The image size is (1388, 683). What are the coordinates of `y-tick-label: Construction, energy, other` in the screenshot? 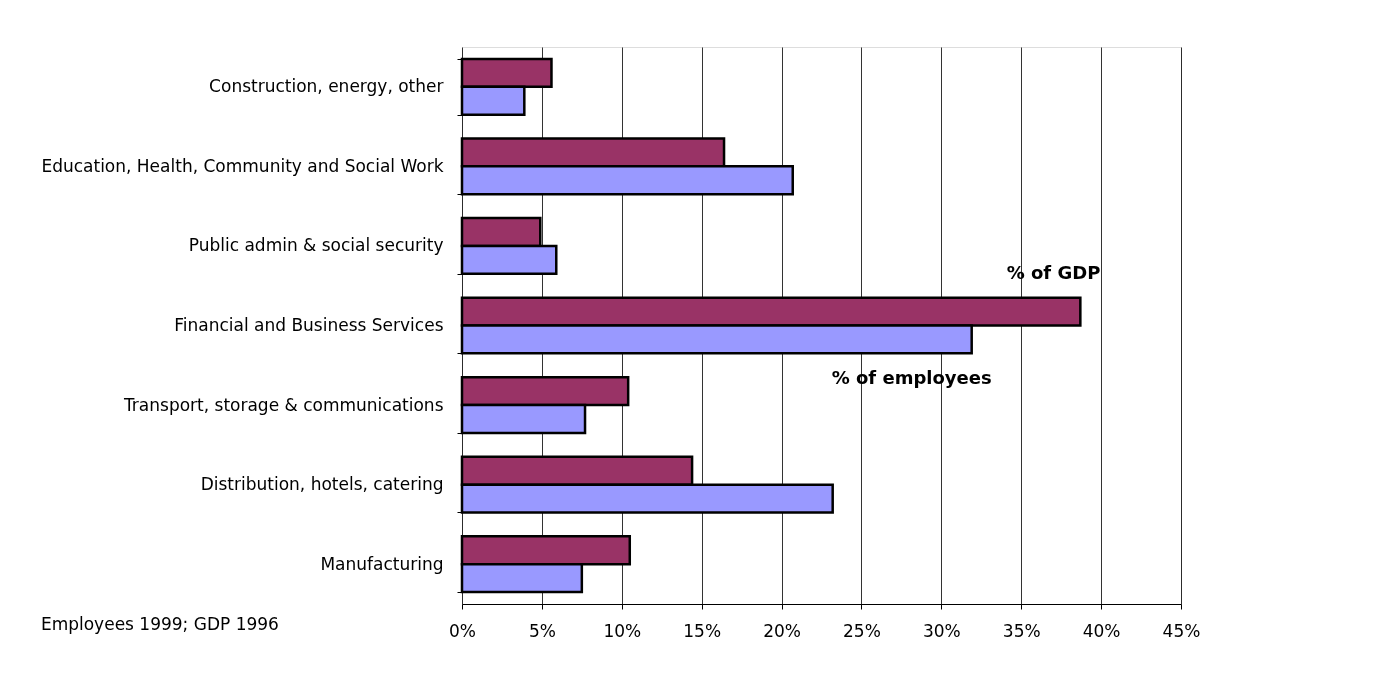 It's located at (326, 86).